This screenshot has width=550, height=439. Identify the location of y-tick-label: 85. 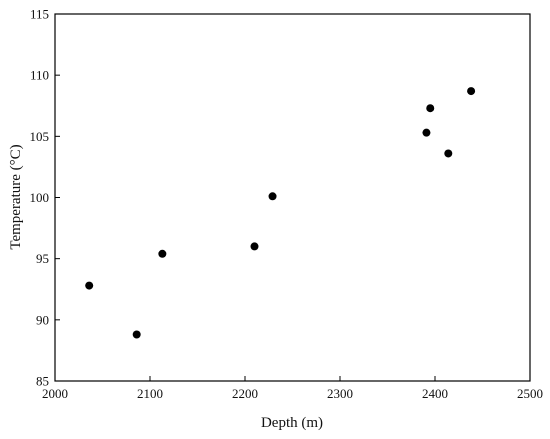
(42, 381).